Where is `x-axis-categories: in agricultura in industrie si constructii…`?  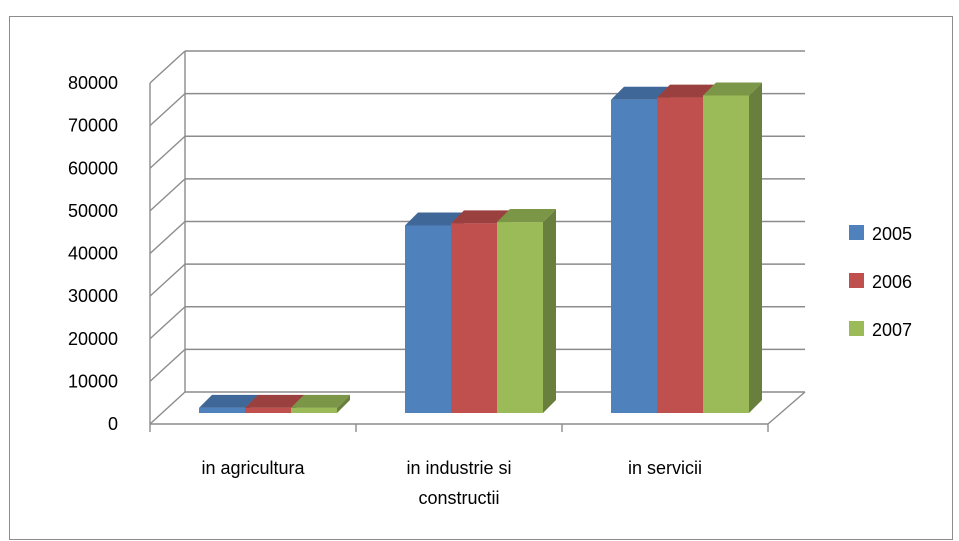
x-axis-categories: in agricultura in industrie si constructii… is located at coordinates (451, 483).